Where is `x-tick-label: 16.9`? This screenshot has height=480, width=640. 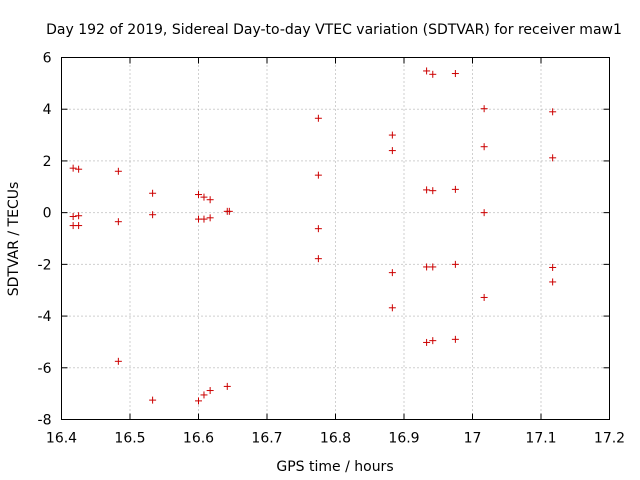
x-tick-label: 16.9 is located at coordinates (403, 439).